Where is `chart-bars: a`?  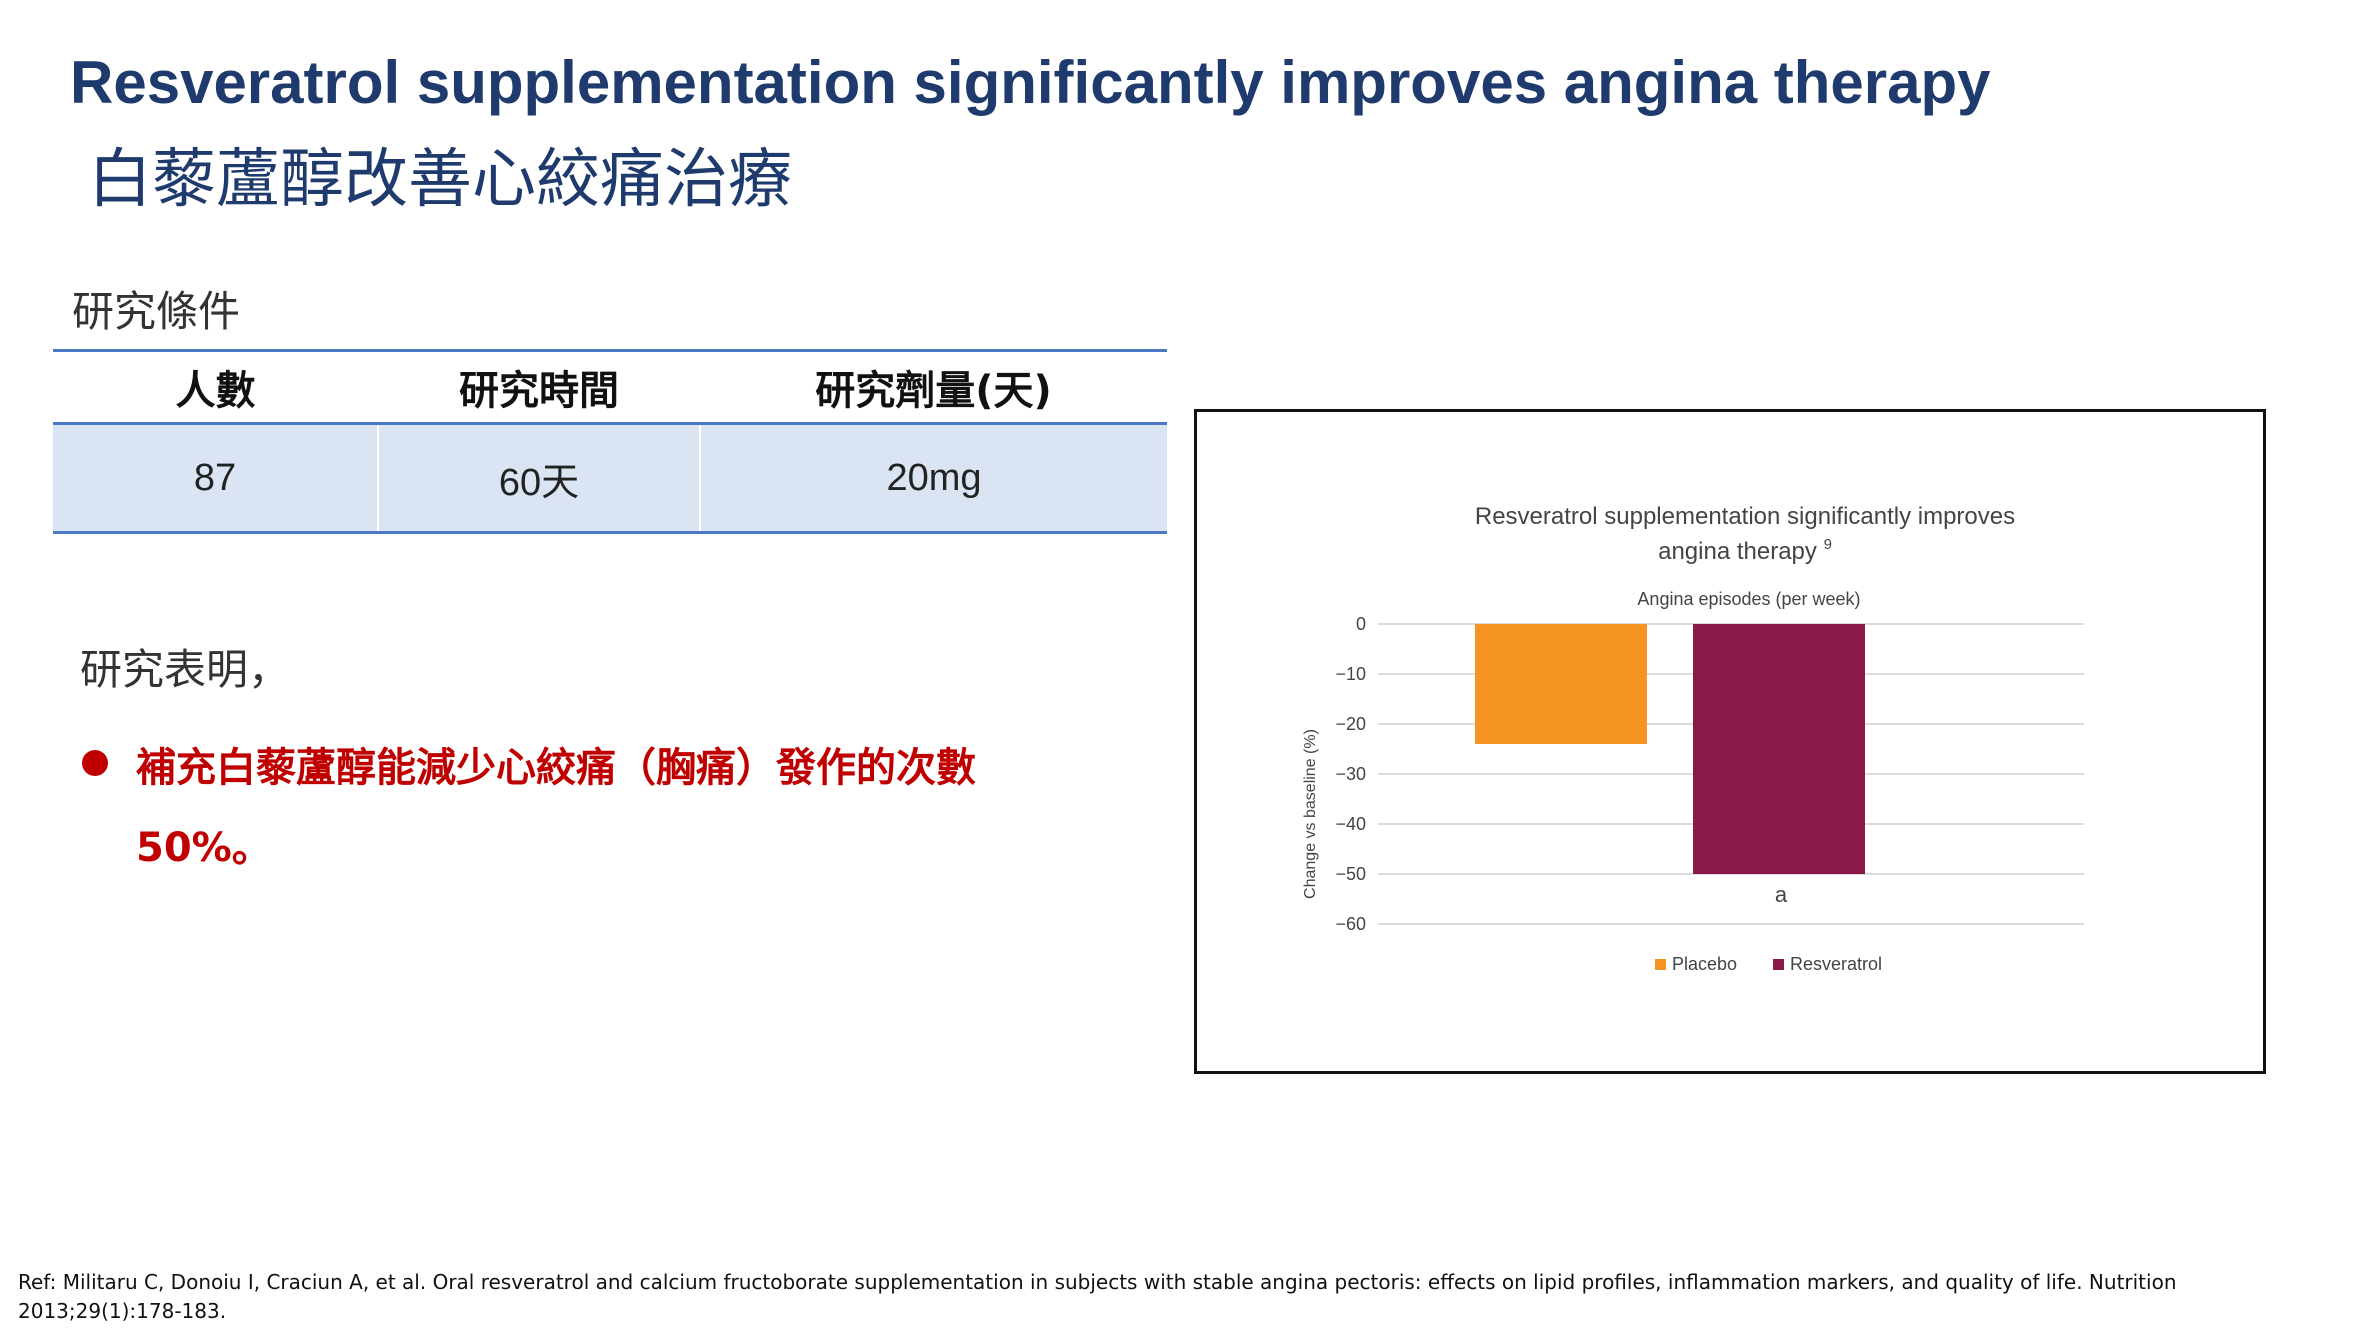
chart-bars: a is located at coordinates (1670, 765).